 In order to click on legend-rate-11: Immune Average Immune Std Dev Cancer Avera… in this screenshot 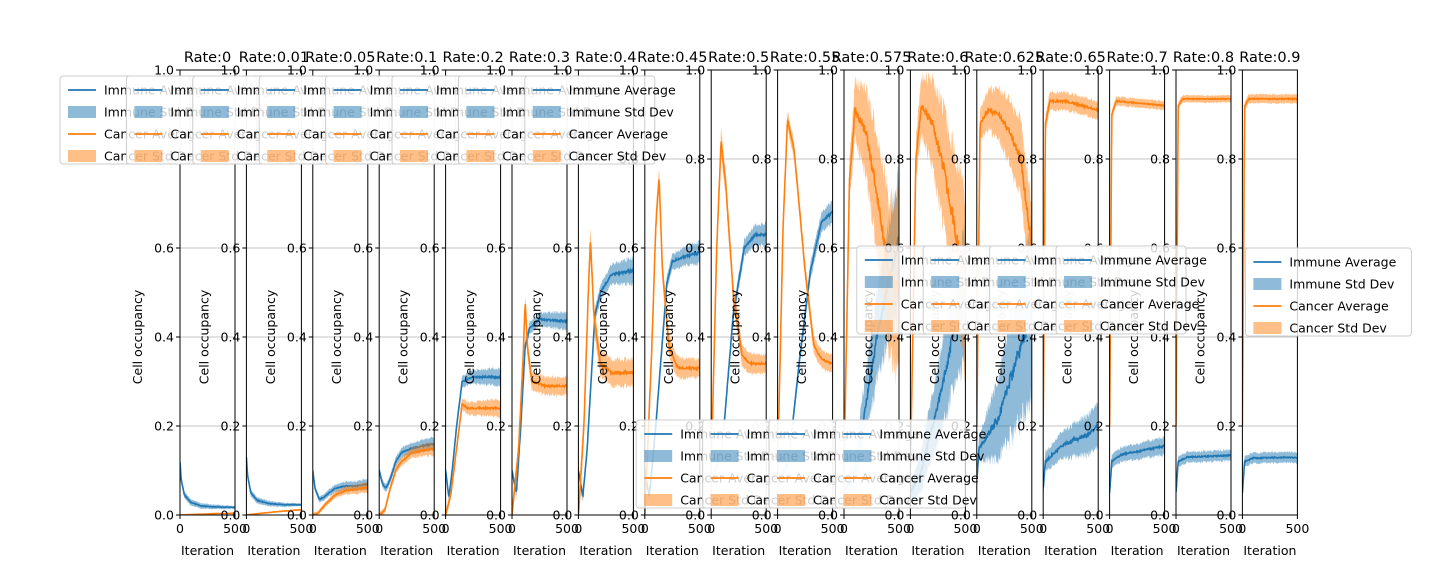, I will do `click(910, 464)`.